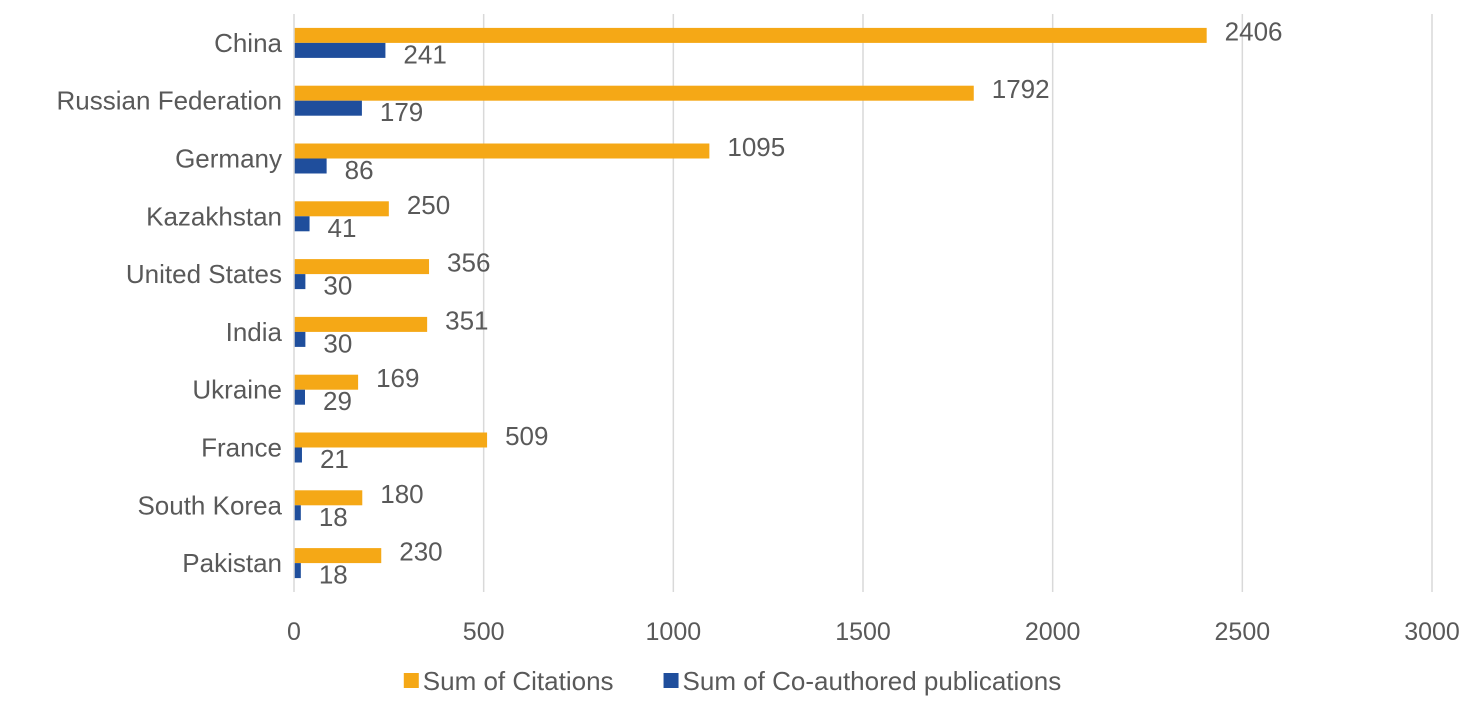 The image size is (1465, 708). I want to click on category-label-germany: Germany, so click(228, 159).